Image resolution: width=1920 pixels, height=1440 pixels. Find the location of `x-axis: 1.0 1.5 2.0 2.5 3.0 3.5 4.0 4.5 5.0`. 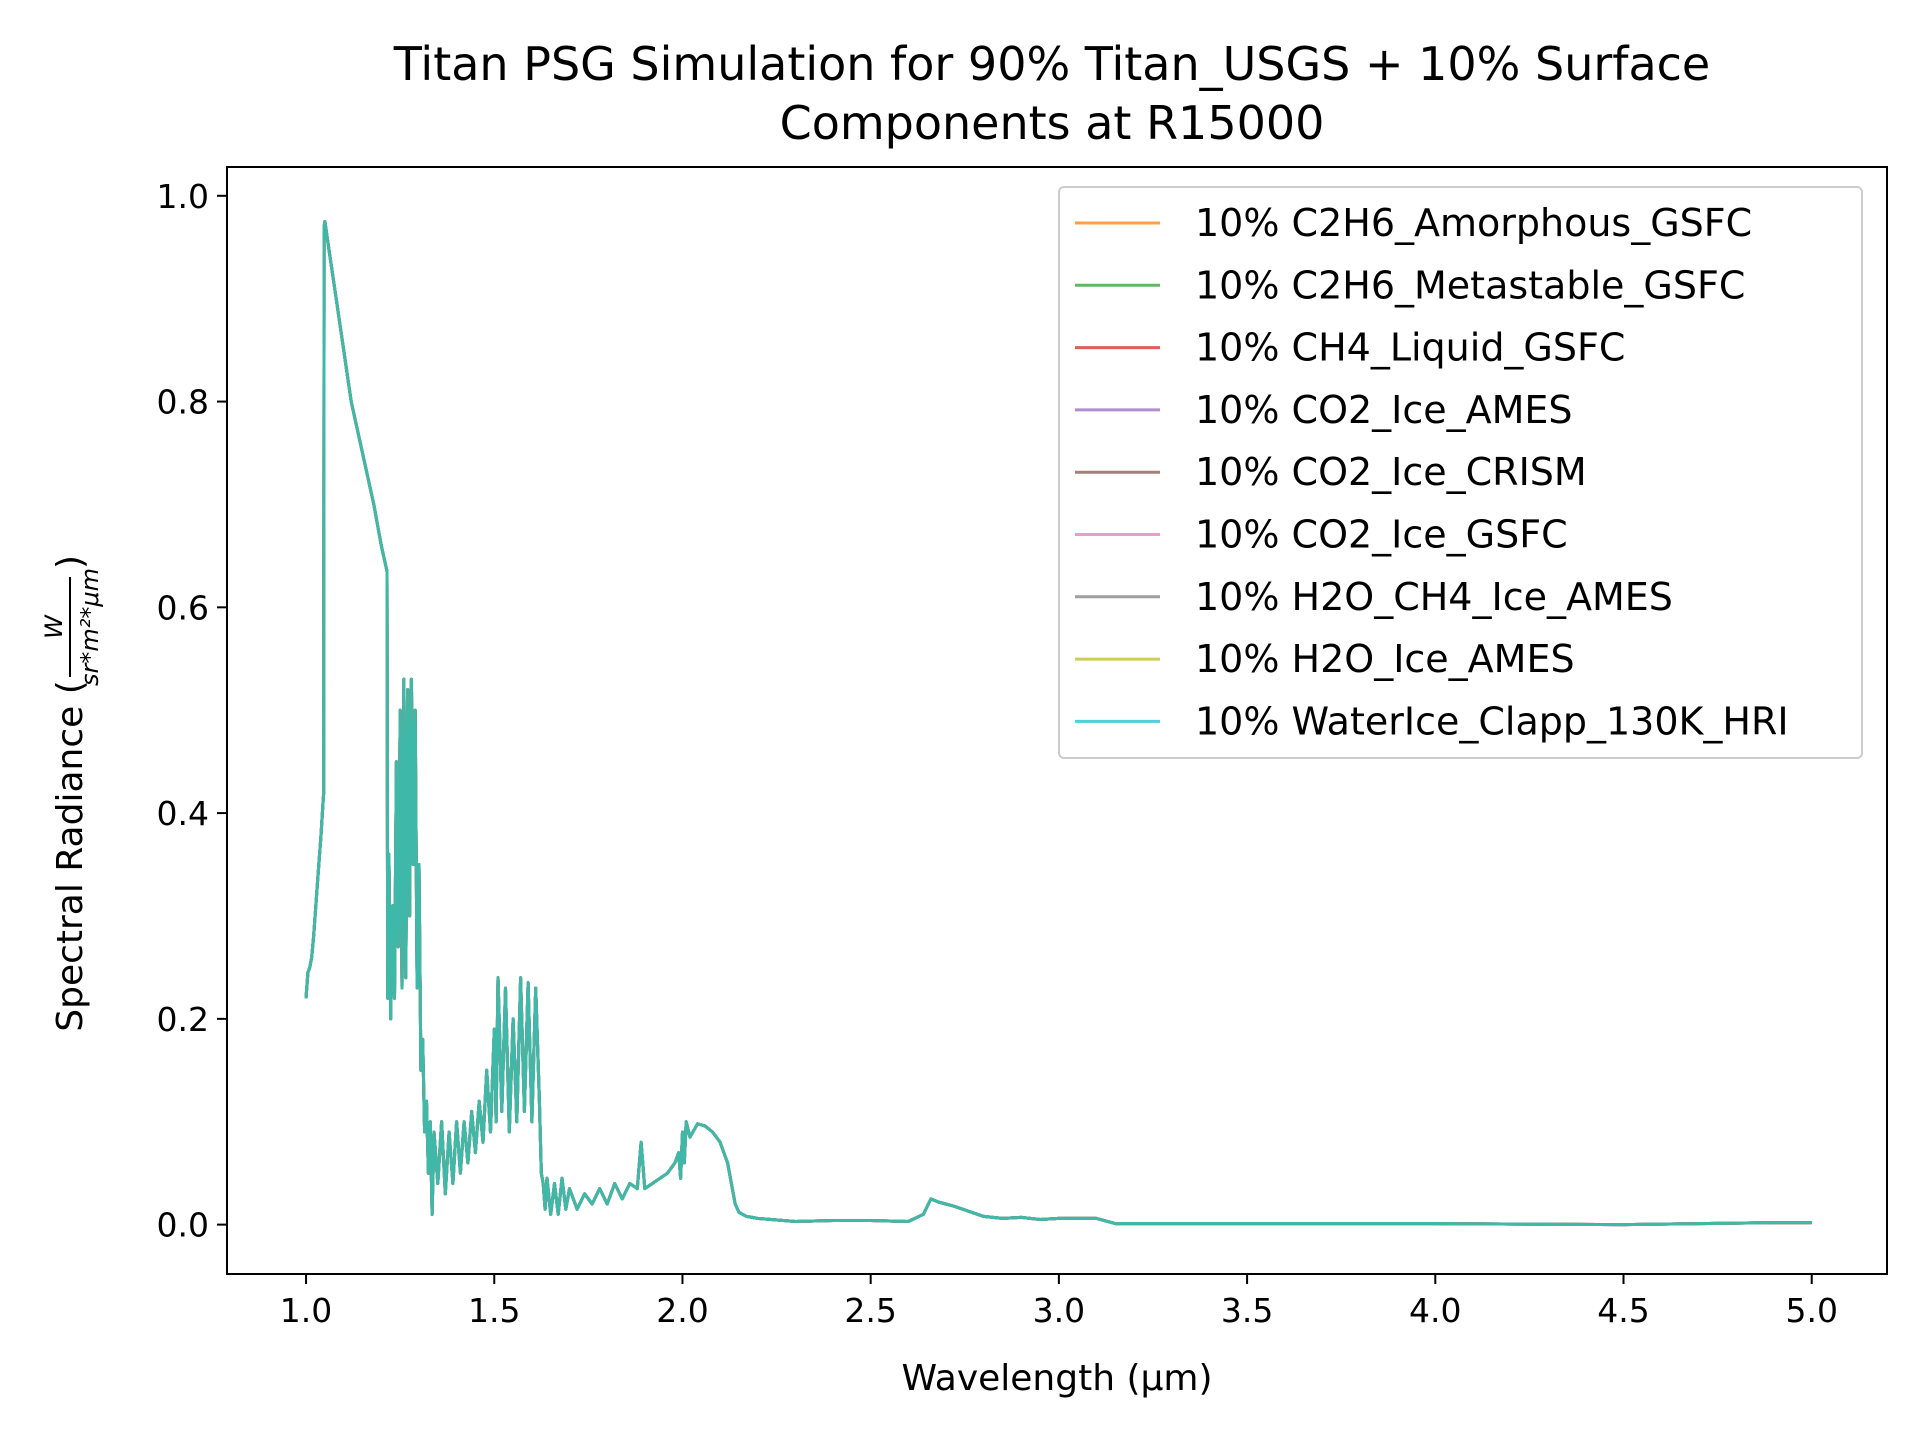

x-axis: 1.0 1.5 2.0 2.5 3.0 3.5 4.0 4.5 5.0 is located at coordinates (1059, 1302).